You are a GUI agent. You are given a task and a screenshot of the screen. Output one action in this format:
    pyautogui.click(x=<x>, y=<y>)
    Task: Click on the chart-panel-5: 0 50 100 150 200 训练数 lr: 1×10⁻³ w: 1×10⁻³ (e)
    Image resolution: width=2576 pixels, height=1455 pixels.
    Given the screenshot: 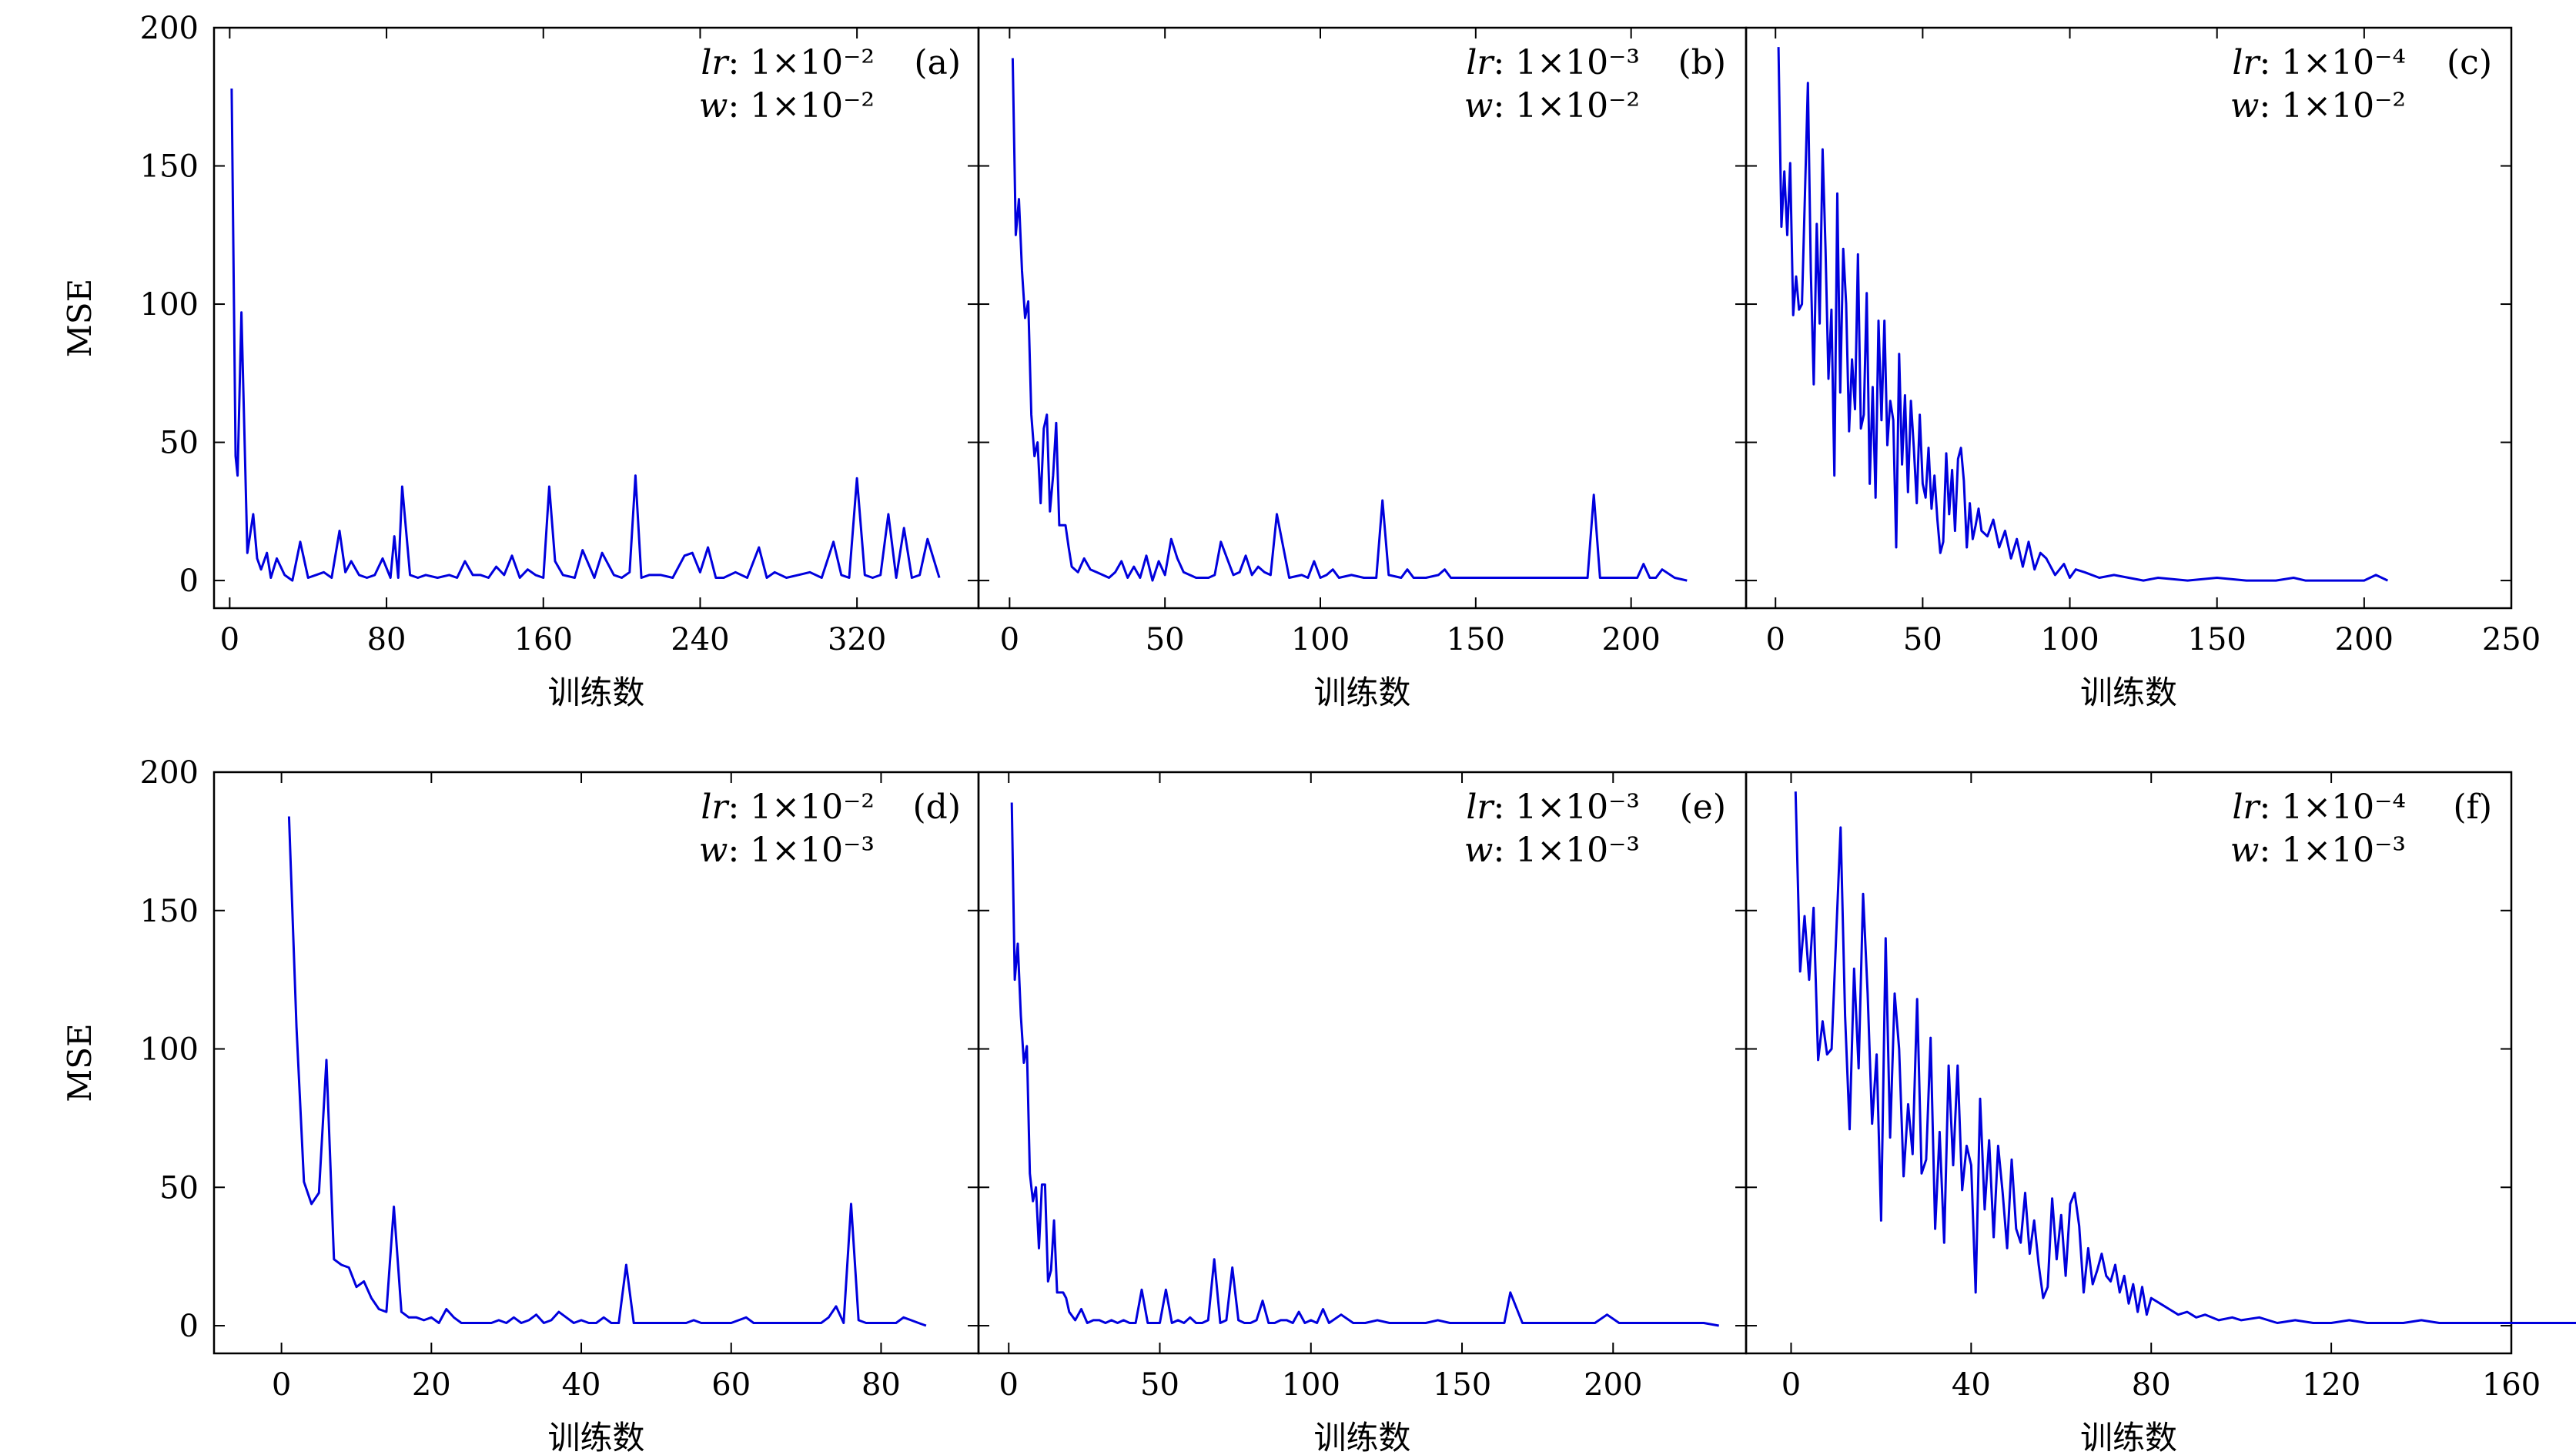 What is the action you would take?
    pyautogui.click(x=1362, y=1113)
    